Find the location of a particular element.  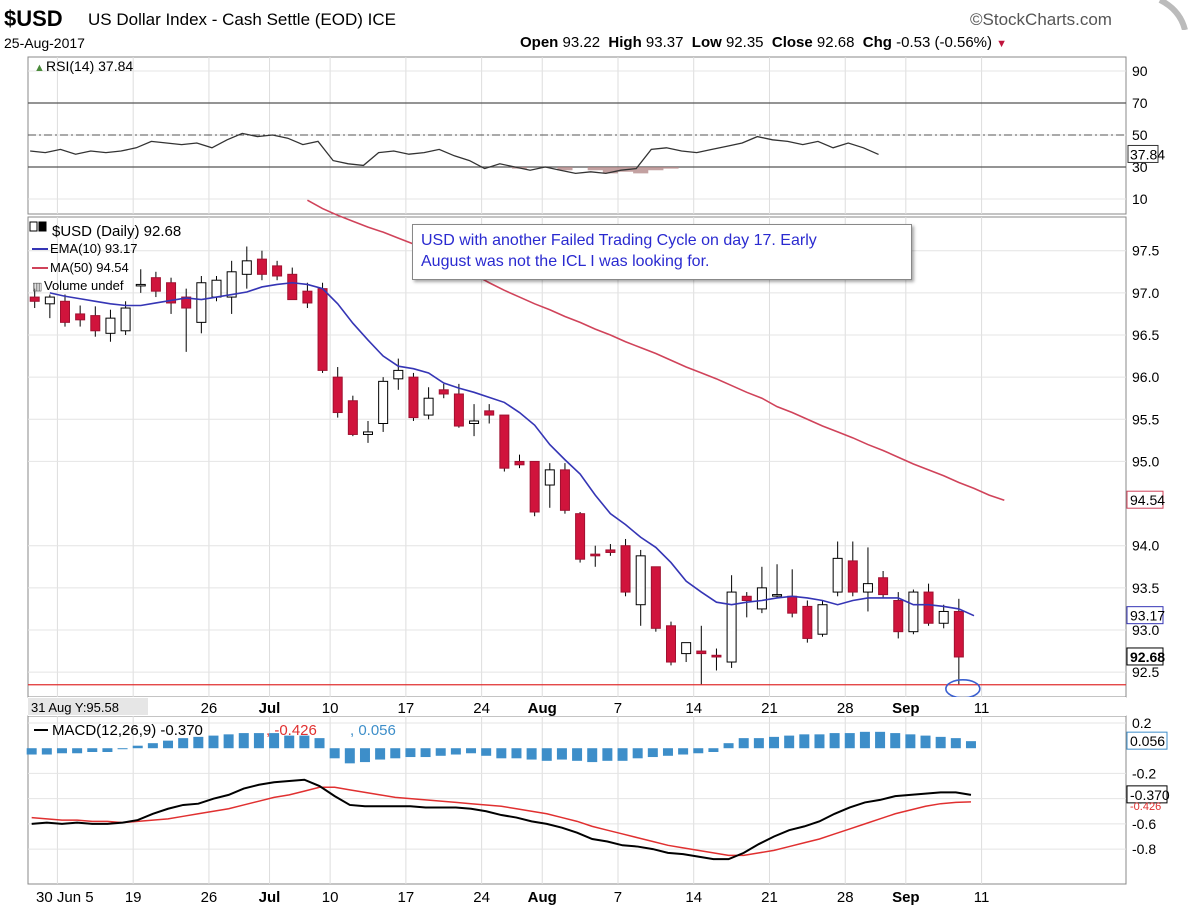

bottom-x-axis-label: 17 is located at coordinates (406, 897).